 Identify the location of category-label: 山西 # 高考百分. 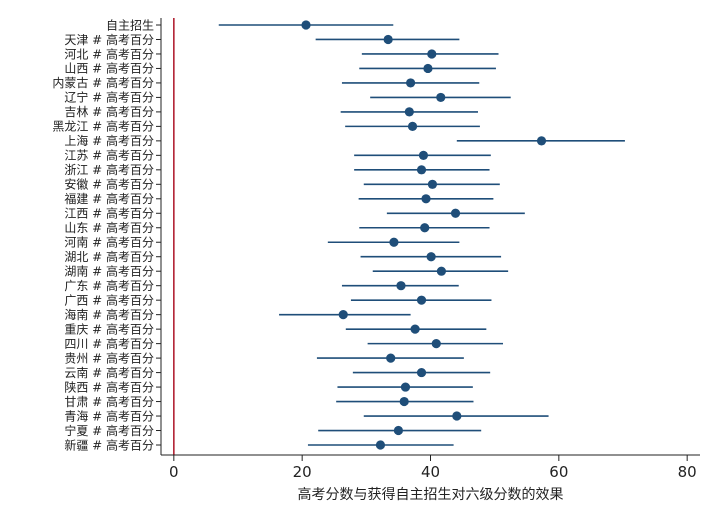
(109, 68).